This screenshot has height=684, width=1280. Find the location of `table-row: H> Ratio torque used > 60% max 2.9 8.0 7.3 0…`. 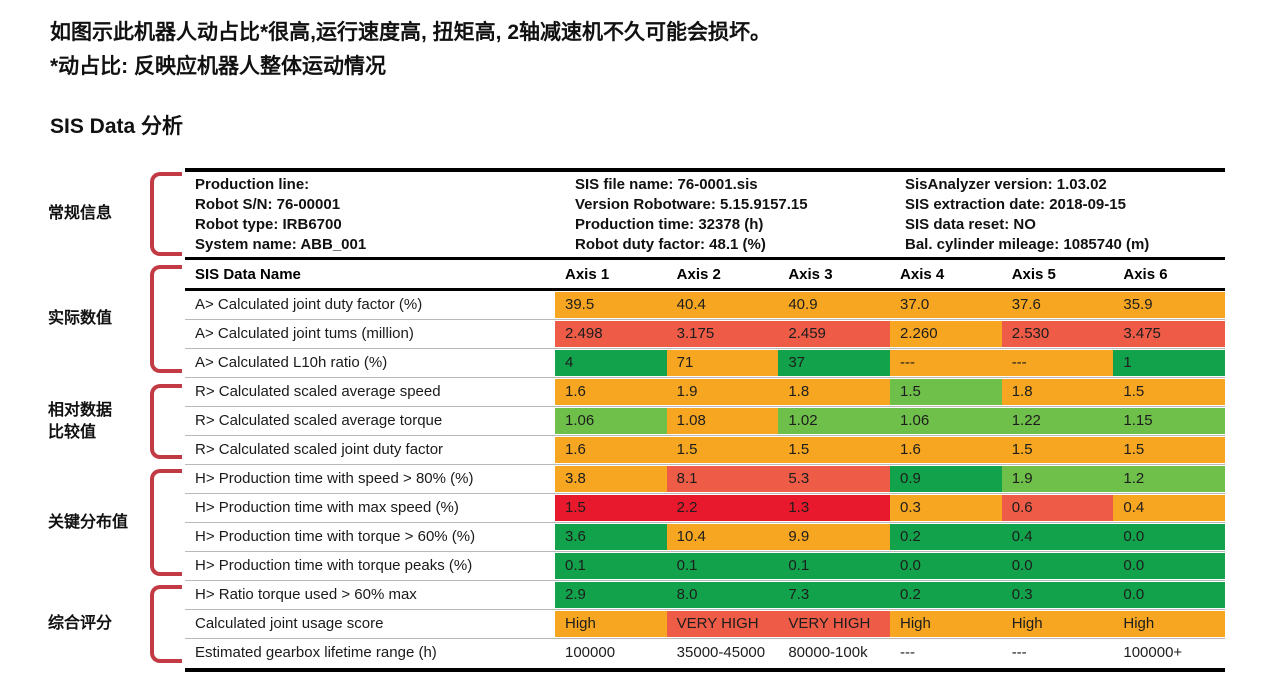

table-row: H> Ratio torque used > 60% max 2.9 8.0 7.3 0… is located at coordinates (705, 595).